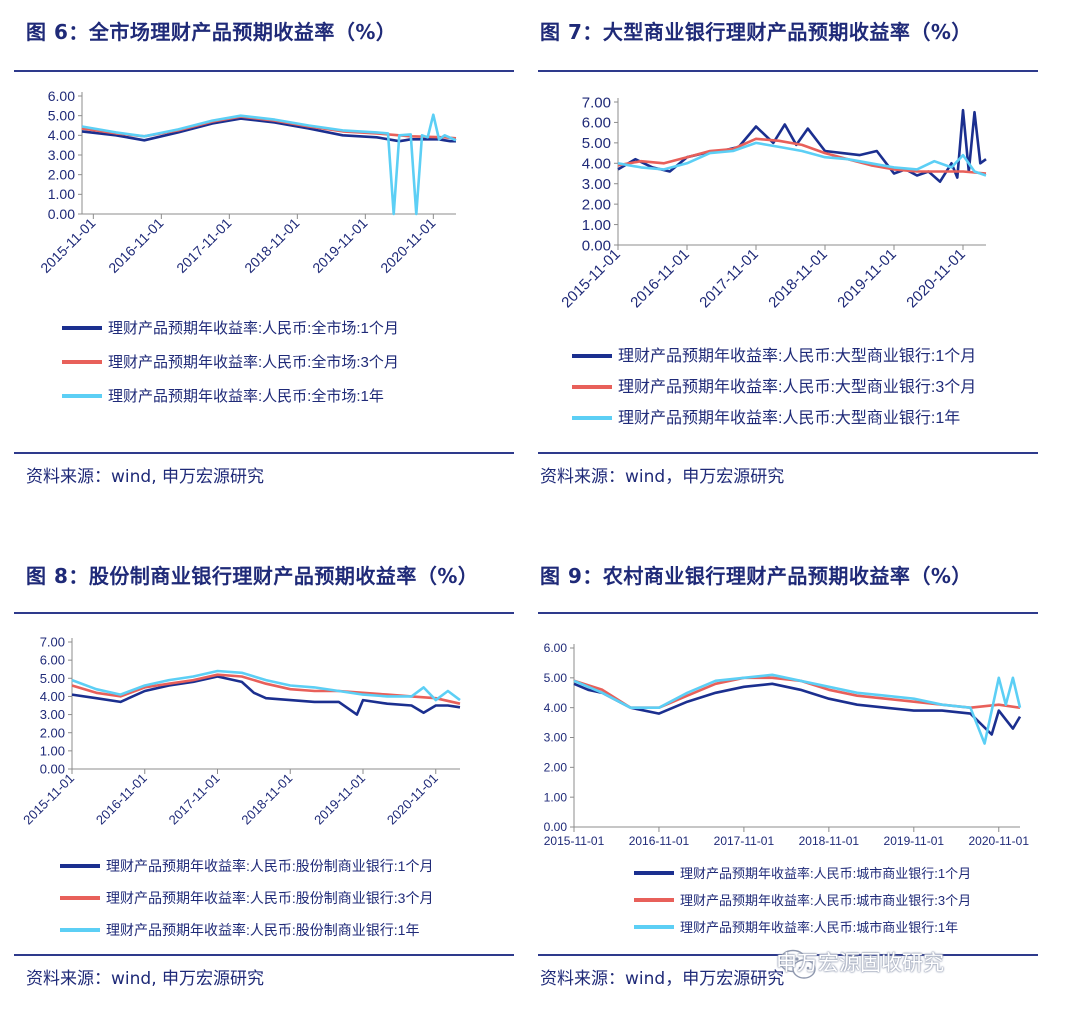 This screenshot has height=1012, width=1080. Describe the element at coordinates (797, 964) in the screenshot. I see `wechat-icon` at that location.